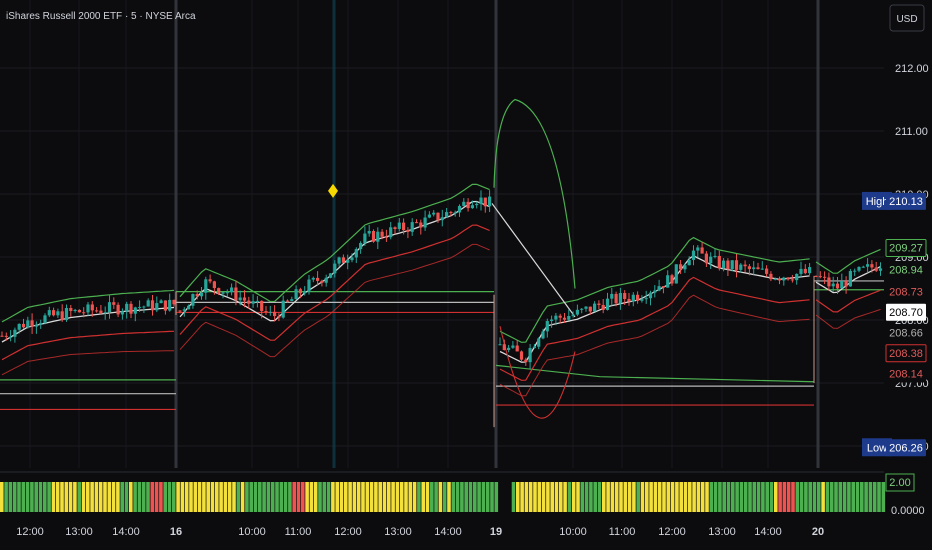 The height and width of the screenshot is (550, 932). Describe the element at coordinates (496, 532) in the screenshot. I see `x-tick-label: 19` at that location.